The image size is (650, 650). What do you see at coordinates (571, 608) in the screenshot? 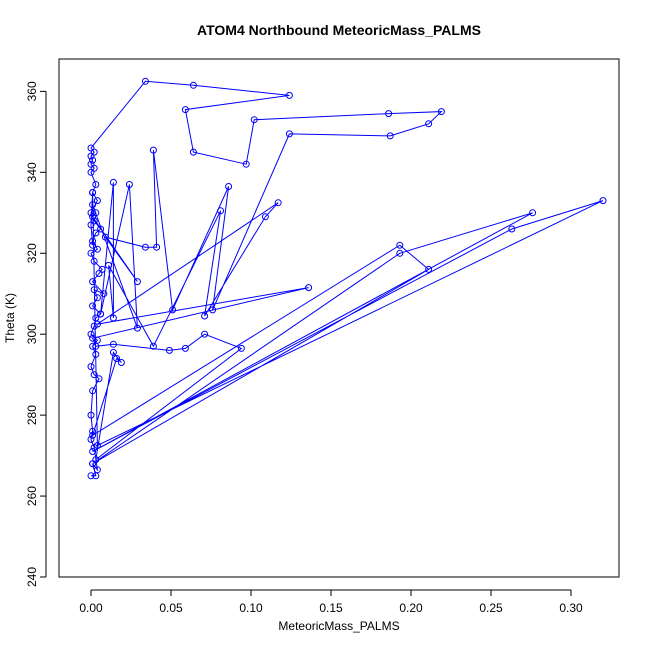
I see `x-tick-label: 0.30` at bounding box center [571, 608].